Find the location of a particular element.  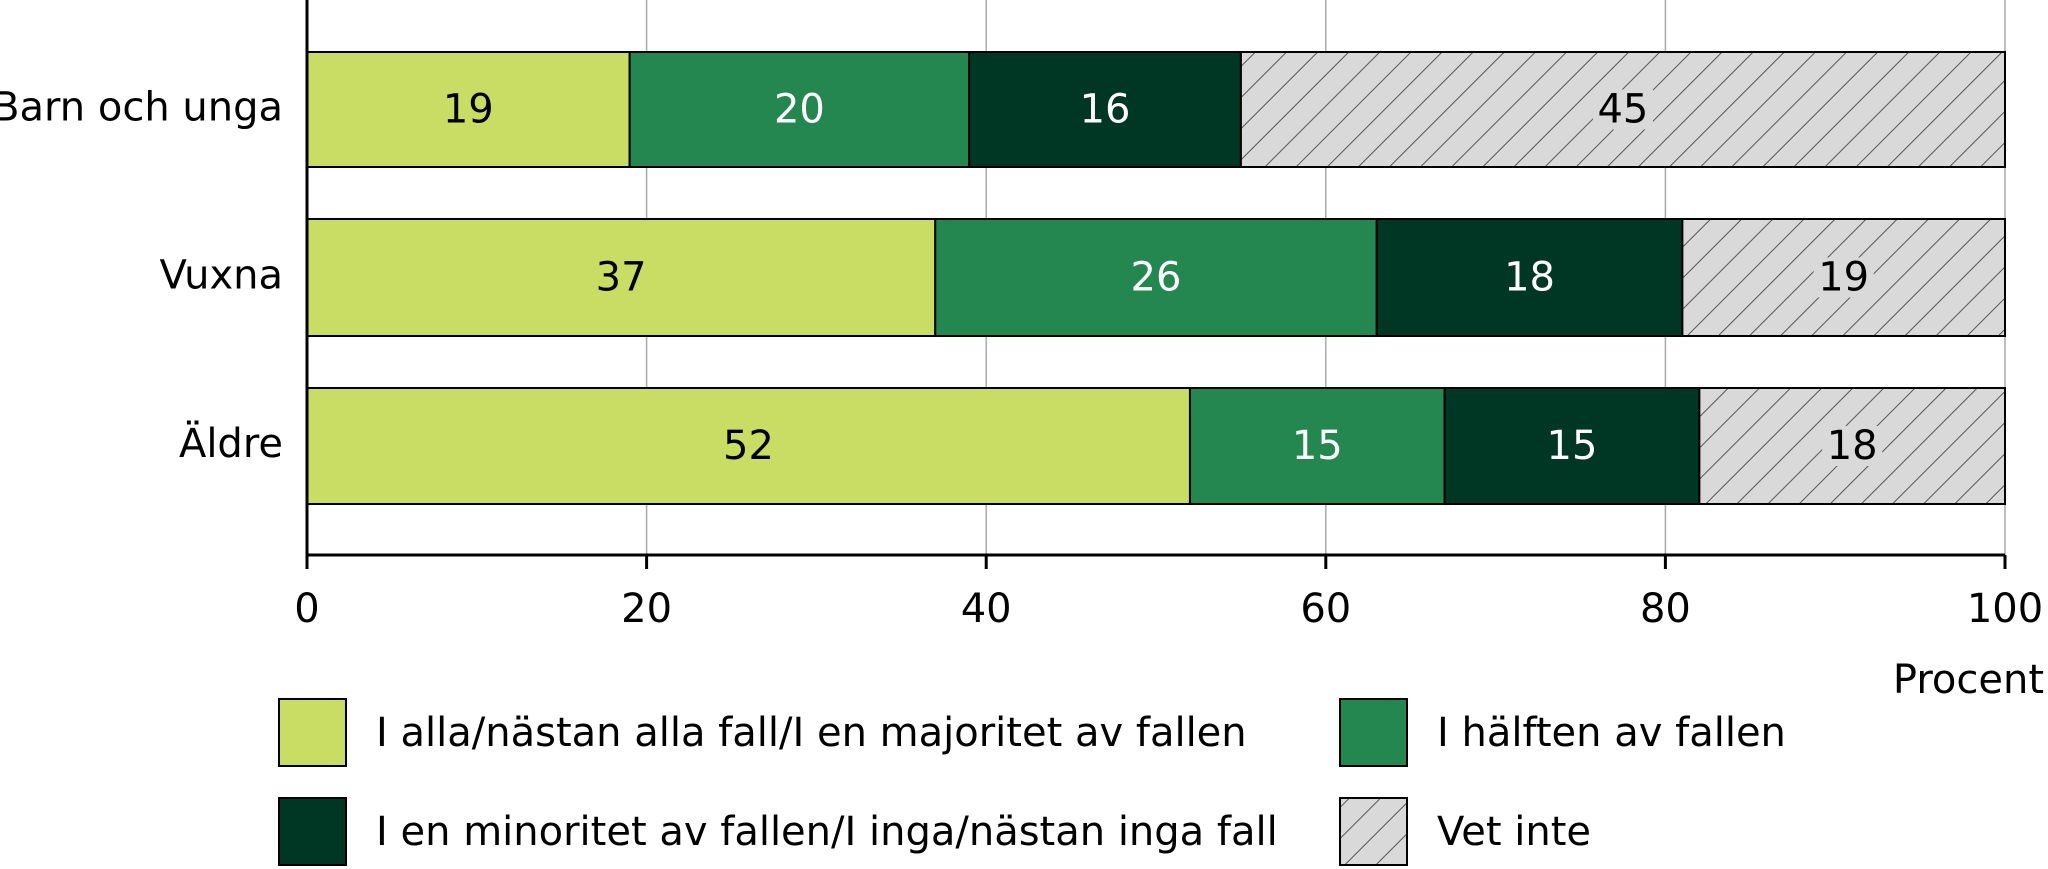

x-tick-label: 40 is located at coordinates (986, 609).